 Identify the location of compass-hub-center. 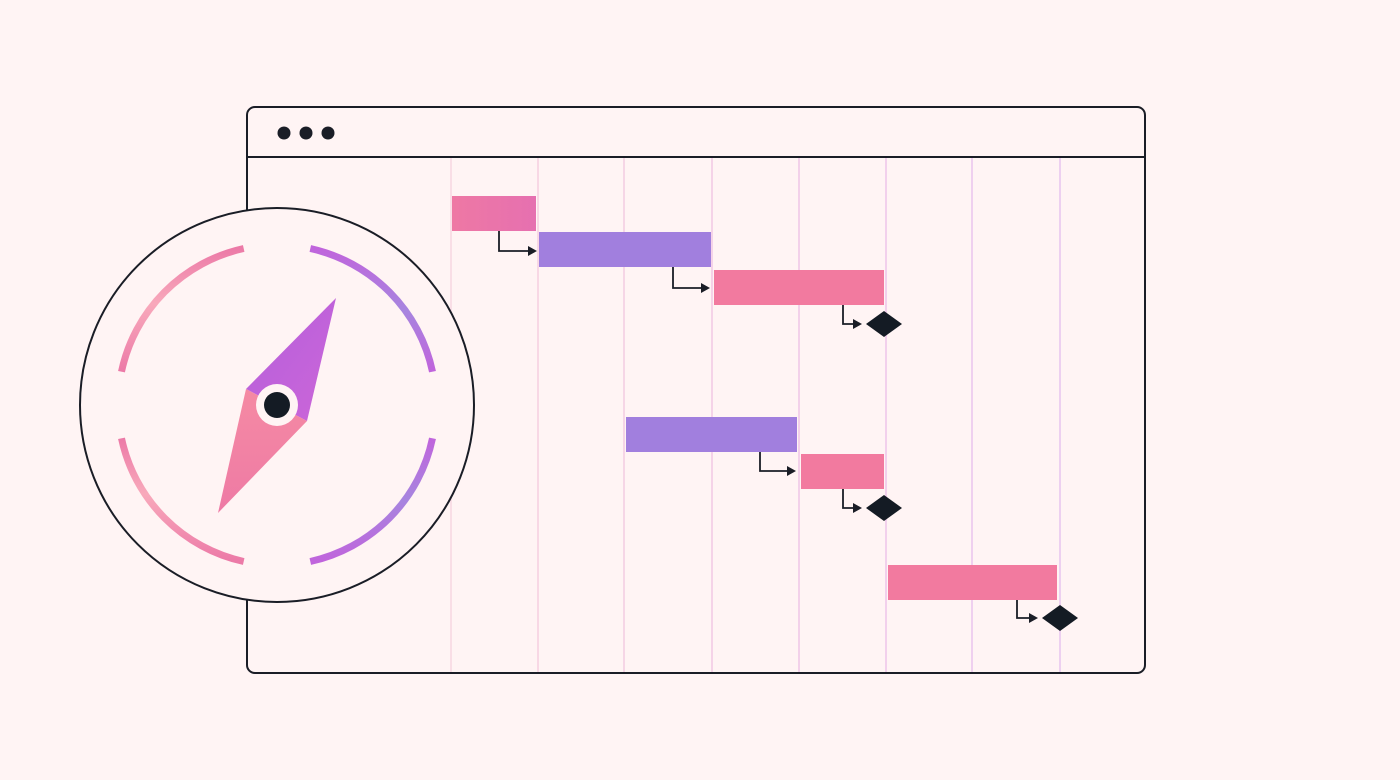
(277, 405).